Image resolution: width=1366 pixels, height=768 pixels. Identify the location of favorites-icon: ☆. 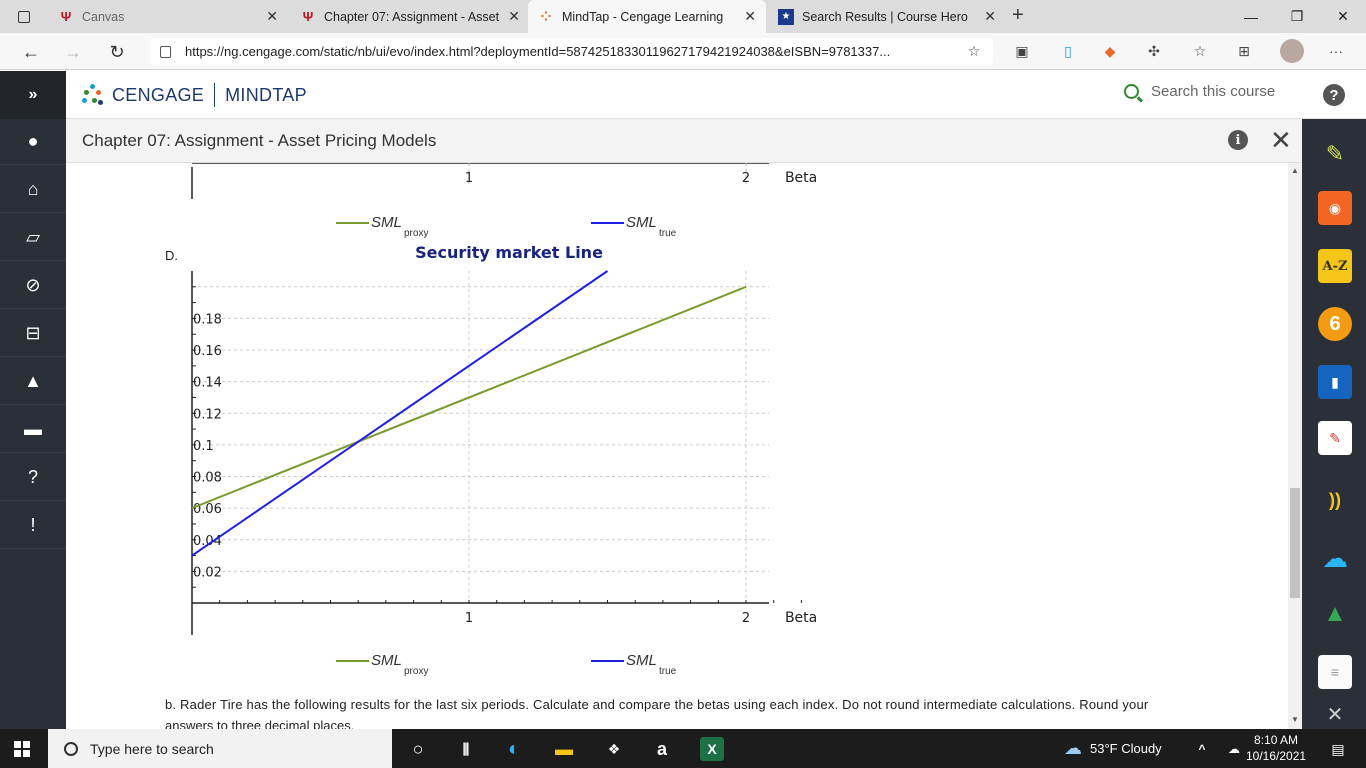
(1200, 50).